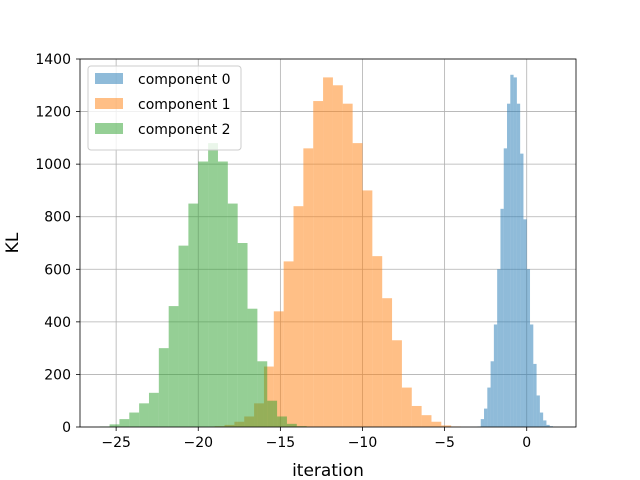 The width and height of the screenshot is (640, 480). What do you see at coordinates (198, 443) in the screenshot?
I see `x-tick-label: −20` at bounding box center [198, 443].